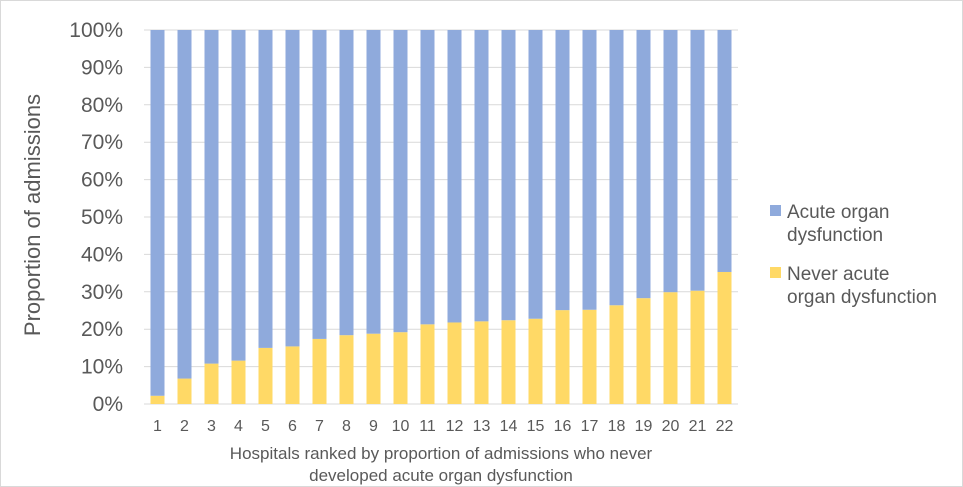 The width and height of the screenshot is (963, 487). What do you see at coordinates (238, 426) in the screenshot?
I see `x-tick-label: 4` at bounding box center [238, 426].